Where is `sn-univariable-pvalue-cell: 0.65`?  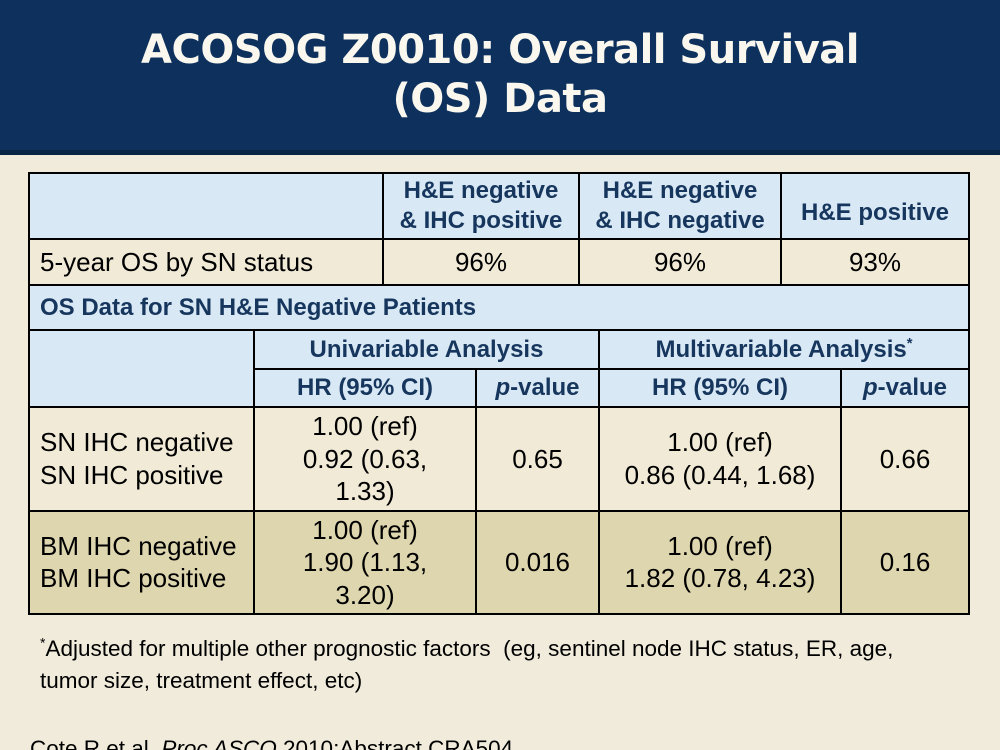 sn-univariable-pvalue-cell: 0.65 is located at coordinates (537, 459).